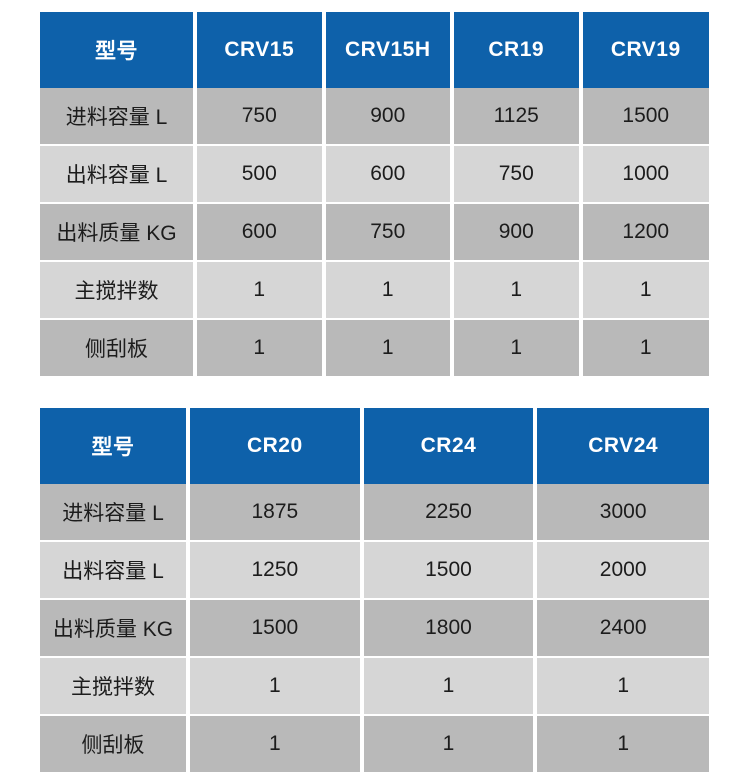  What do you see at coordinates (449, 627) in the screenshot?
I see `spec-value-cell: 1800` at bounding box center [449, 627].